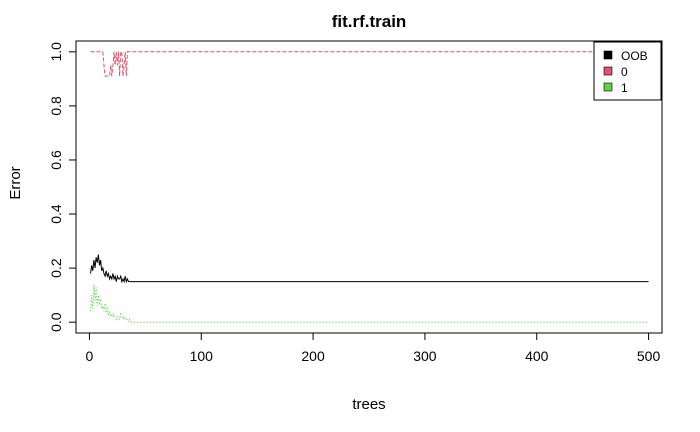 This screenshot has height=432, width=700. Describe the element at coordinates (624, 72) in the screenshot. I see `legend-label-0: 0` at that location.